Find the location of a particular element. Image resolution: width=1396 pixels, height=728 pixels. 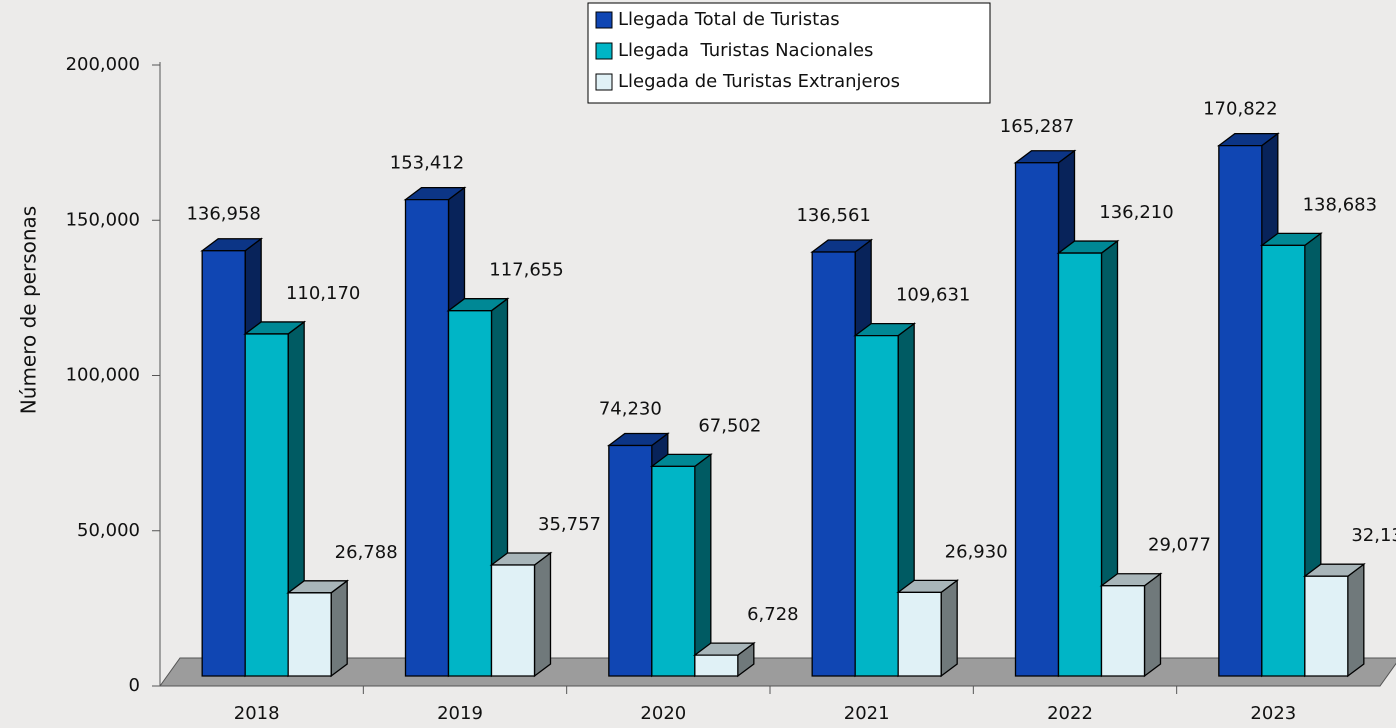

value-label: 138,683 is located at coordinates (1340, 204).